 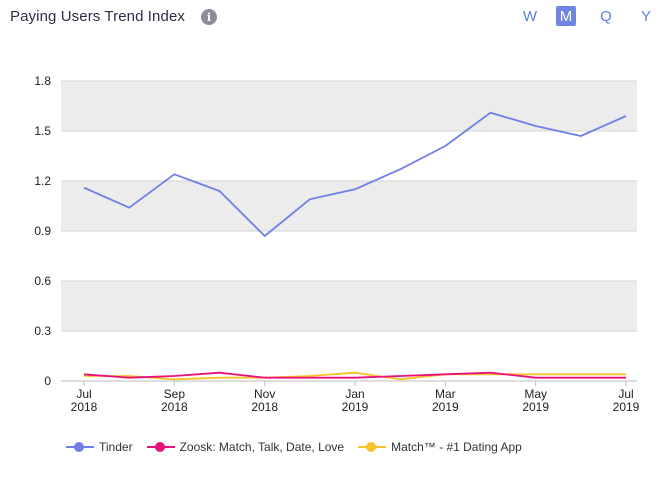 I want to click on y-tick-label: 1.2, so click(x=42, y=181).